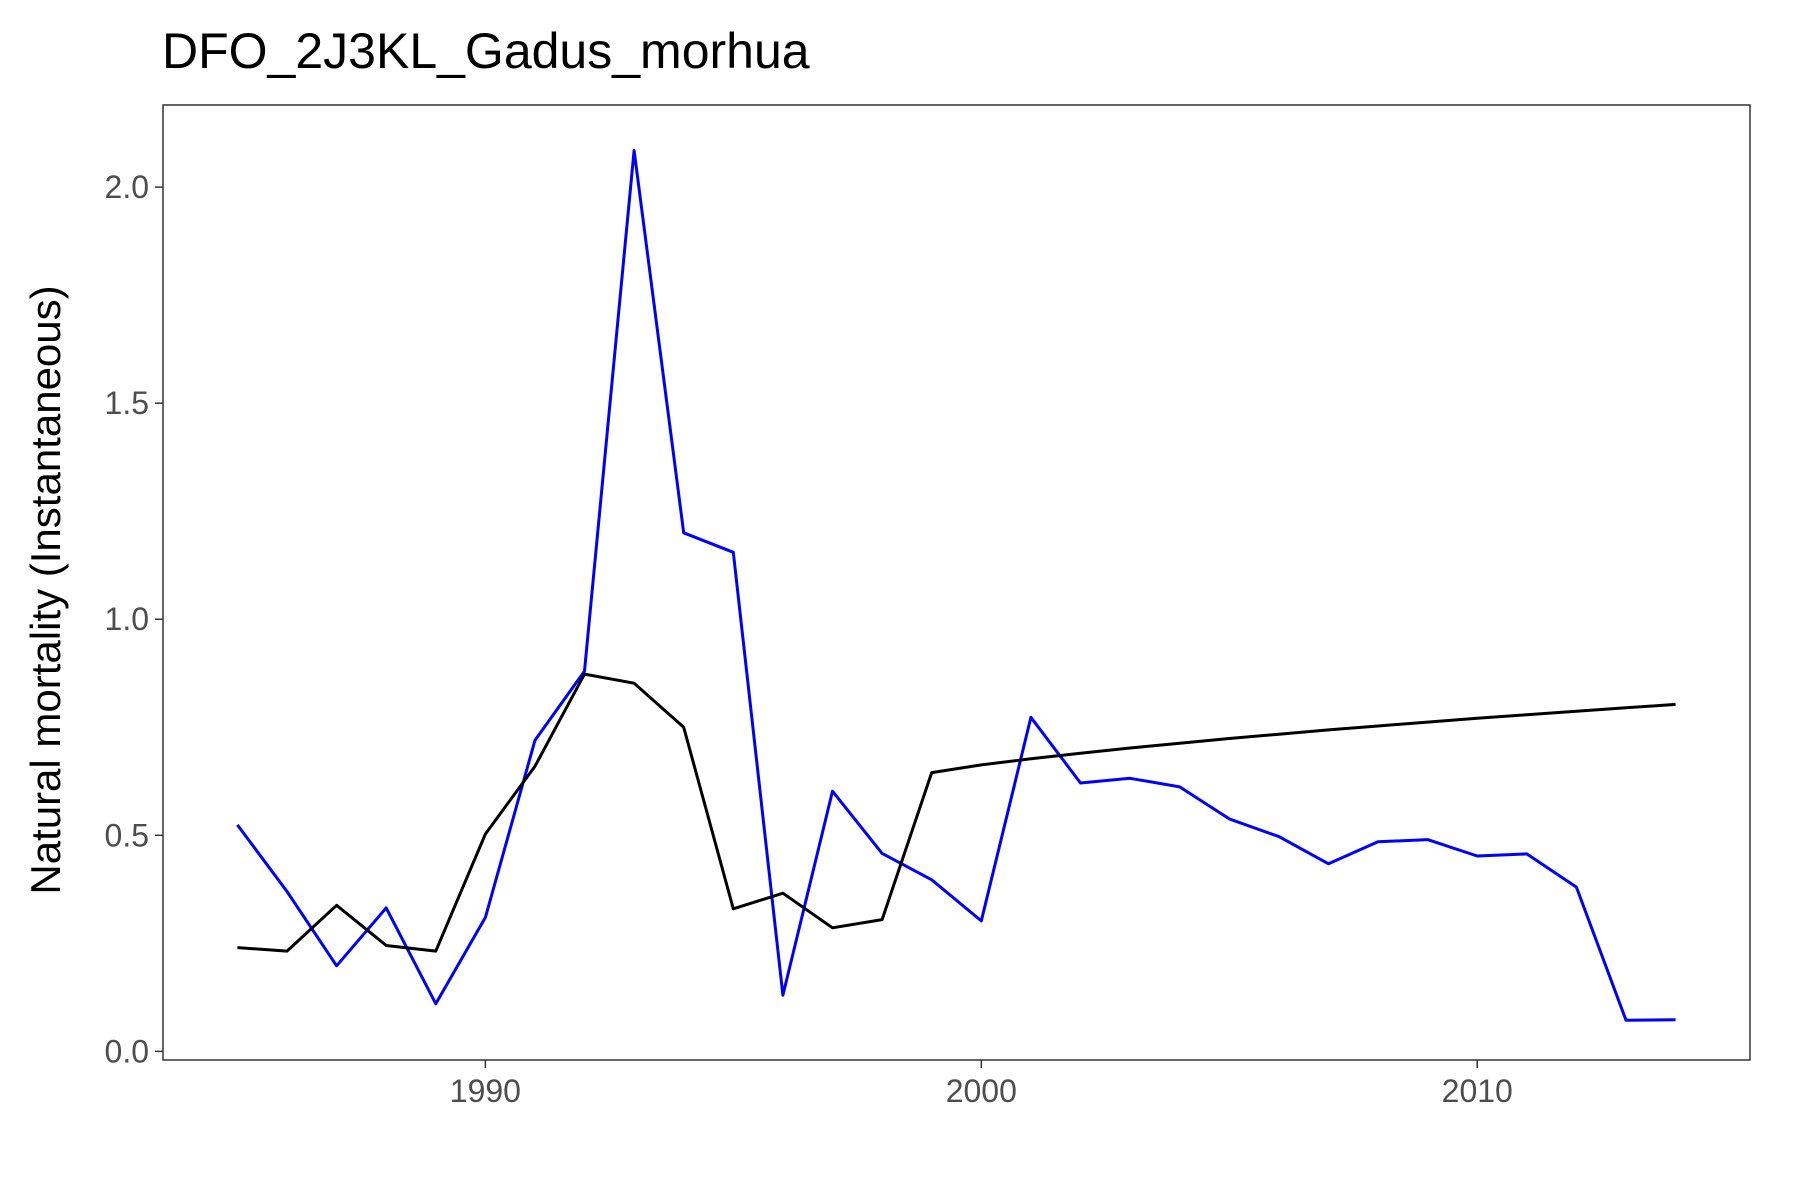 The image size is (1800, 1200). I want to click on x-axis: 1990 2000 2010, so click(981, 1084).